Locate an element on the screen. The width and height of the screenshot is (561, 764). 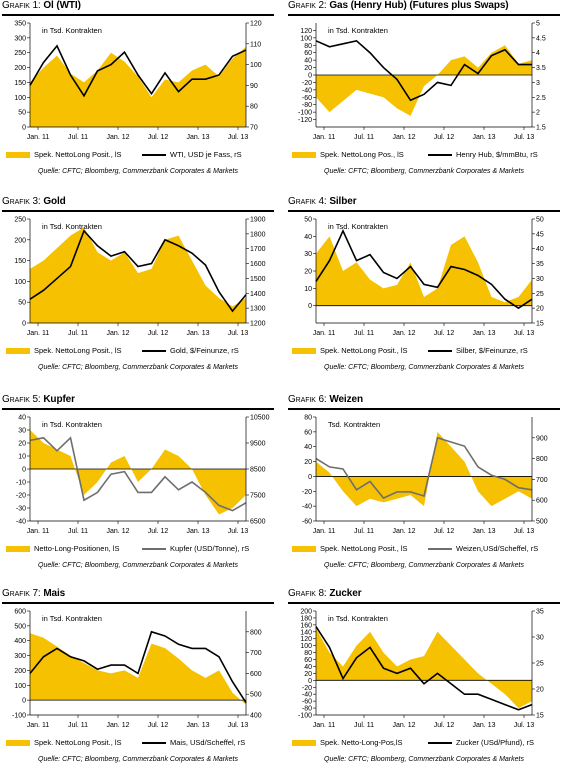
left-tick-label: -30 is located at coordinates (21, 509).